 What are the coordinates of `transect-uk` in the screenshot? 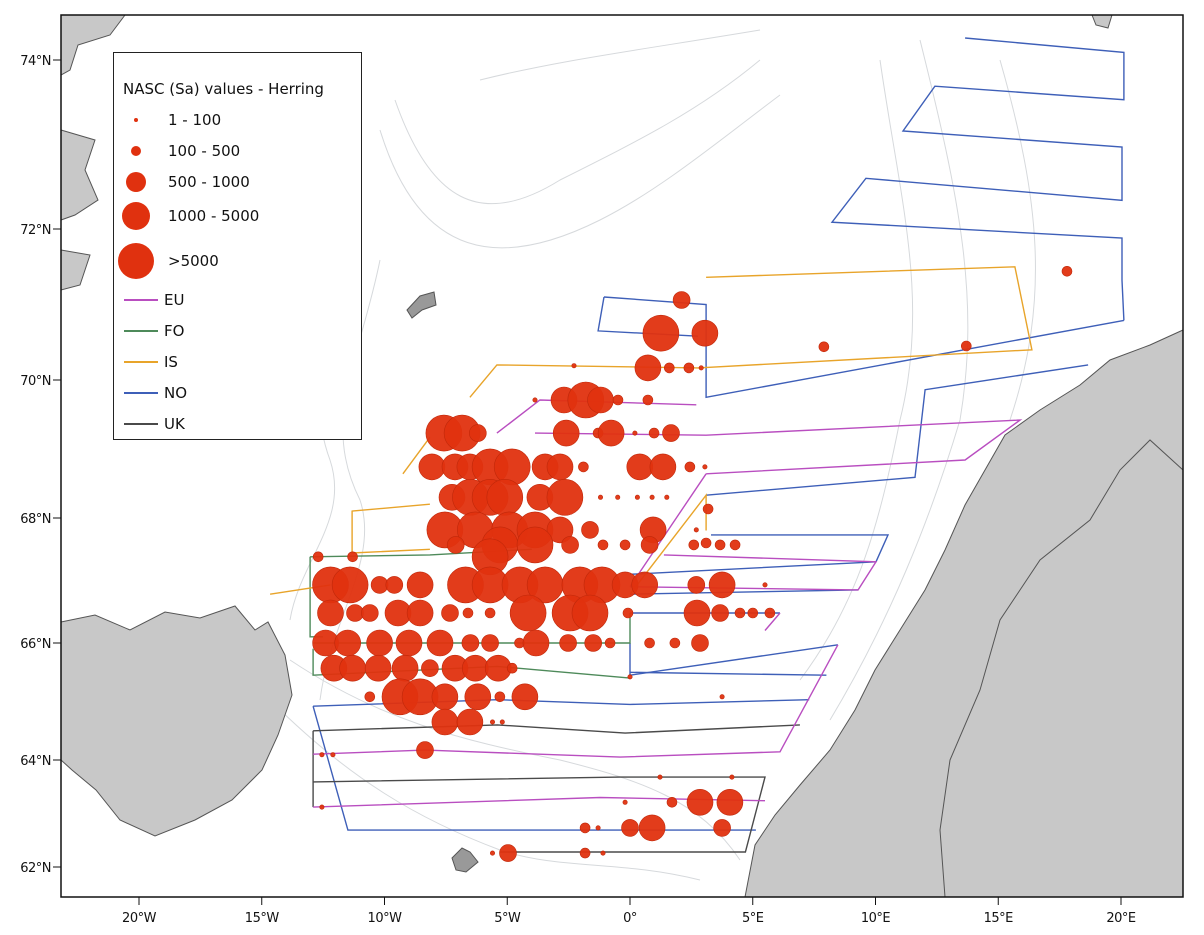 It's located at (539, 814).